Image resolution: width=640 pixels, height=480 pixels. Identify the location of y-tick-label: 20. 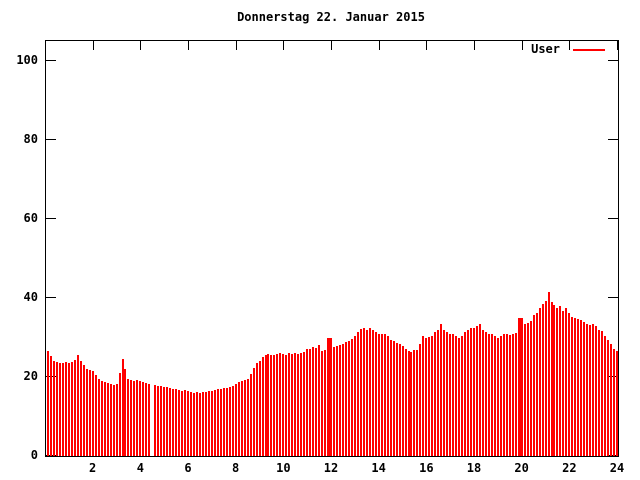
(30, 376).